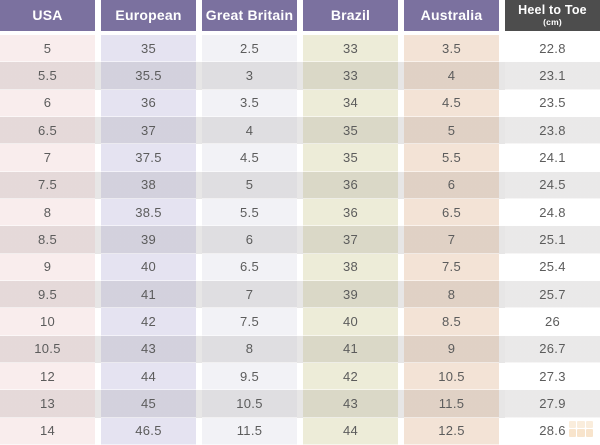  What do you see at coordinates (552, 49) in the screenshot?
I see `table-cell: 22.8` at bounding box center [552, 49].